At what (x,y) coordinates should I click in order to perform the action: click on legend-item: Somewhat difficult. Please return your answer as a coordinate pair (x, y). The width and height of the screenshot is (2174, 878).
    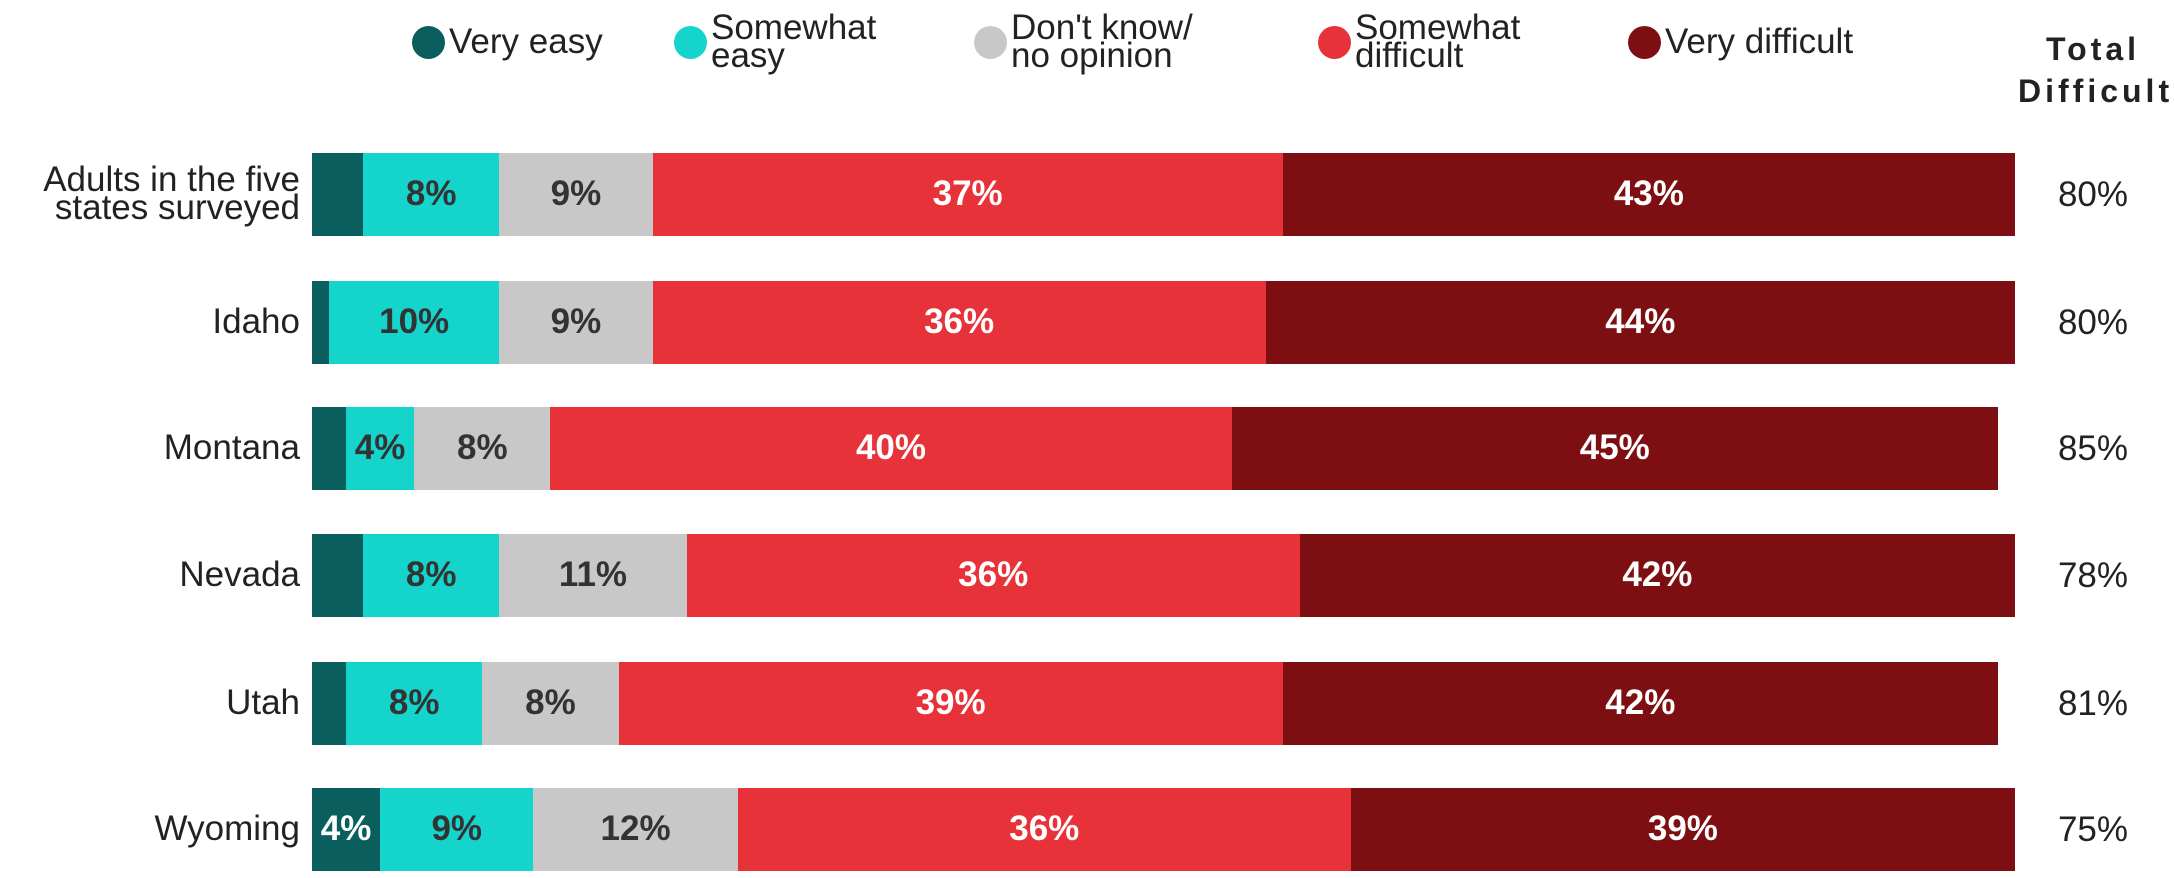
    Looking at the image, I should click on (1436, 41).